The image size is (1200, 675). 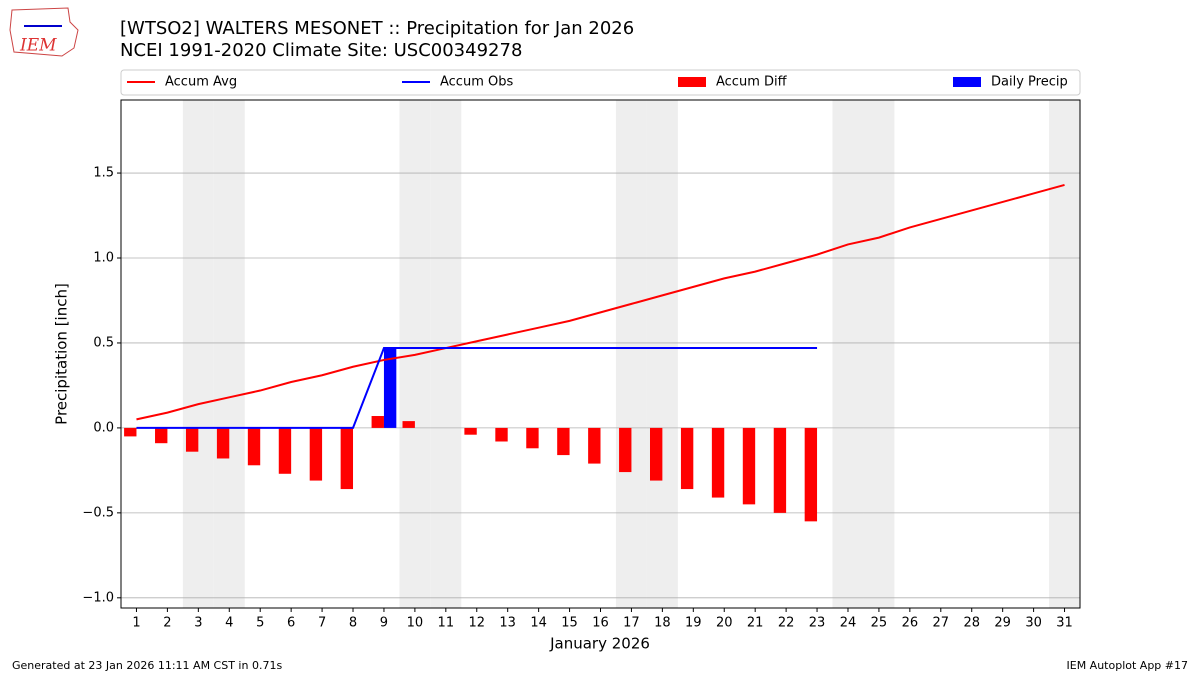 I want to click on x-tick-label: 16, so click(x=600, y=623).